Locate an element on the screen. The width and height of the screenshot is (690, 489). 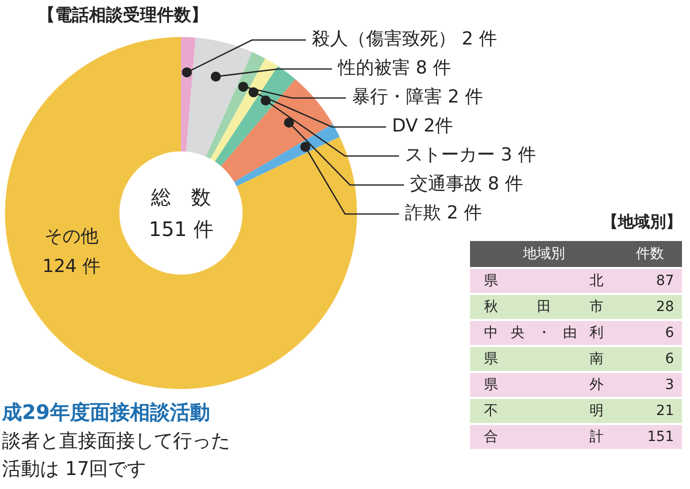
slice-label: DV 2件 is located at coordinates (423, 126).